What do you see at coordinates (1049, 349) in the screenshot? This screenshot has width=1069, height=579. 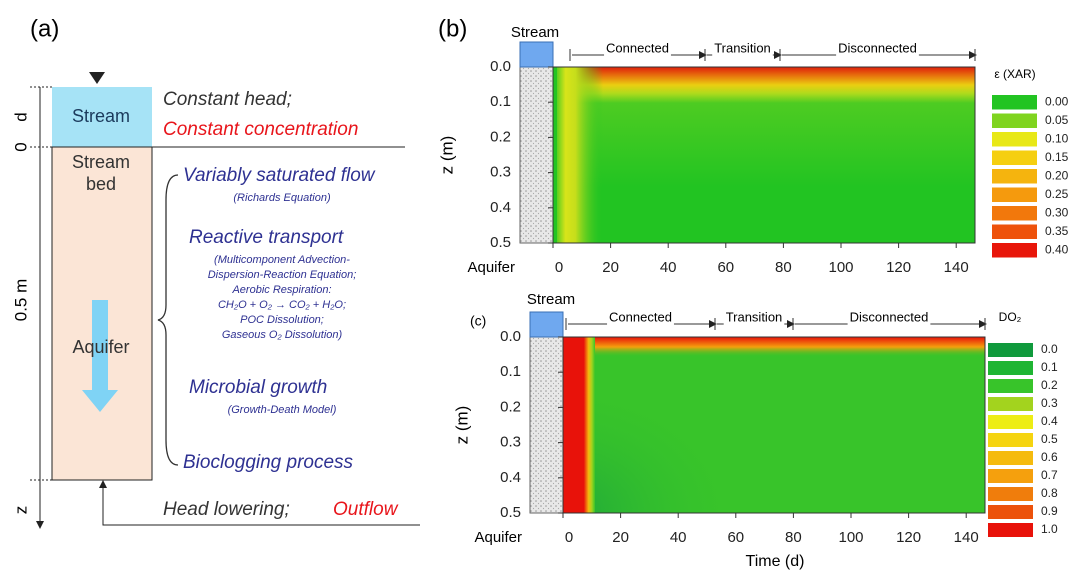 I see `legend-label: 0.0` at bounding box center [1049, 349].